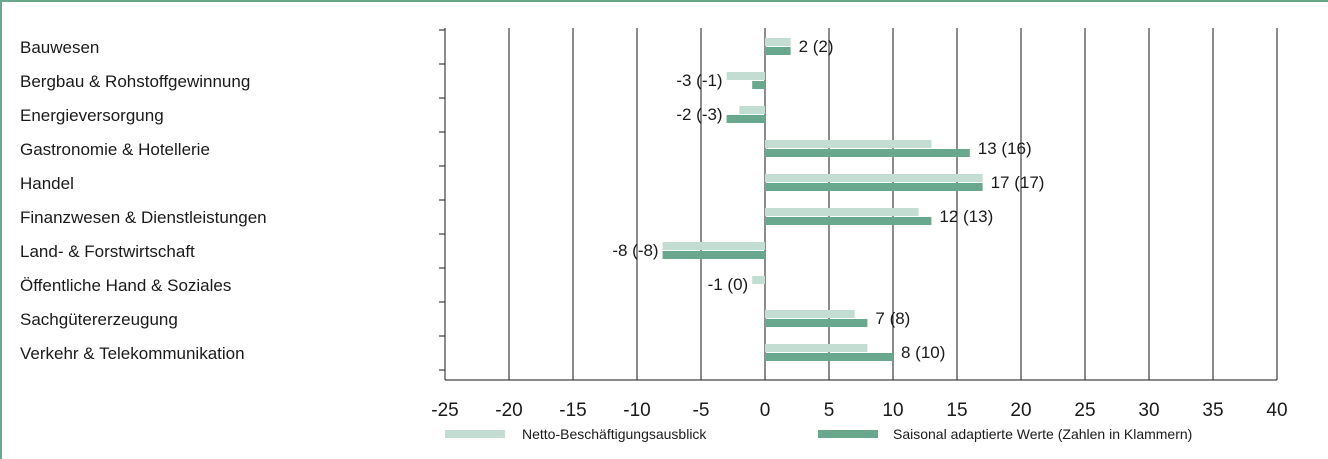 The image size is (1328, 459). I want to click on x-tick-label: -15, so click(572, 410).